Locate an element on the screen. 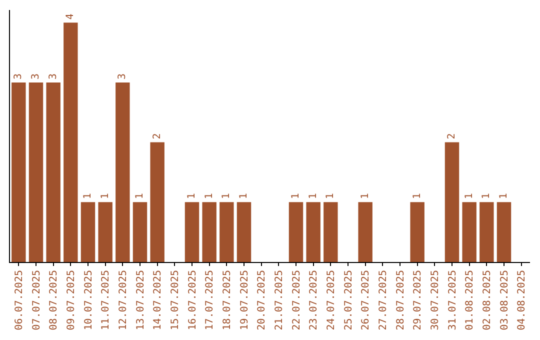 Image resolution: width=540 pixels, height=340 pixels. x-tick-label: 03.08.2025 is located at coordinates (504, 300).